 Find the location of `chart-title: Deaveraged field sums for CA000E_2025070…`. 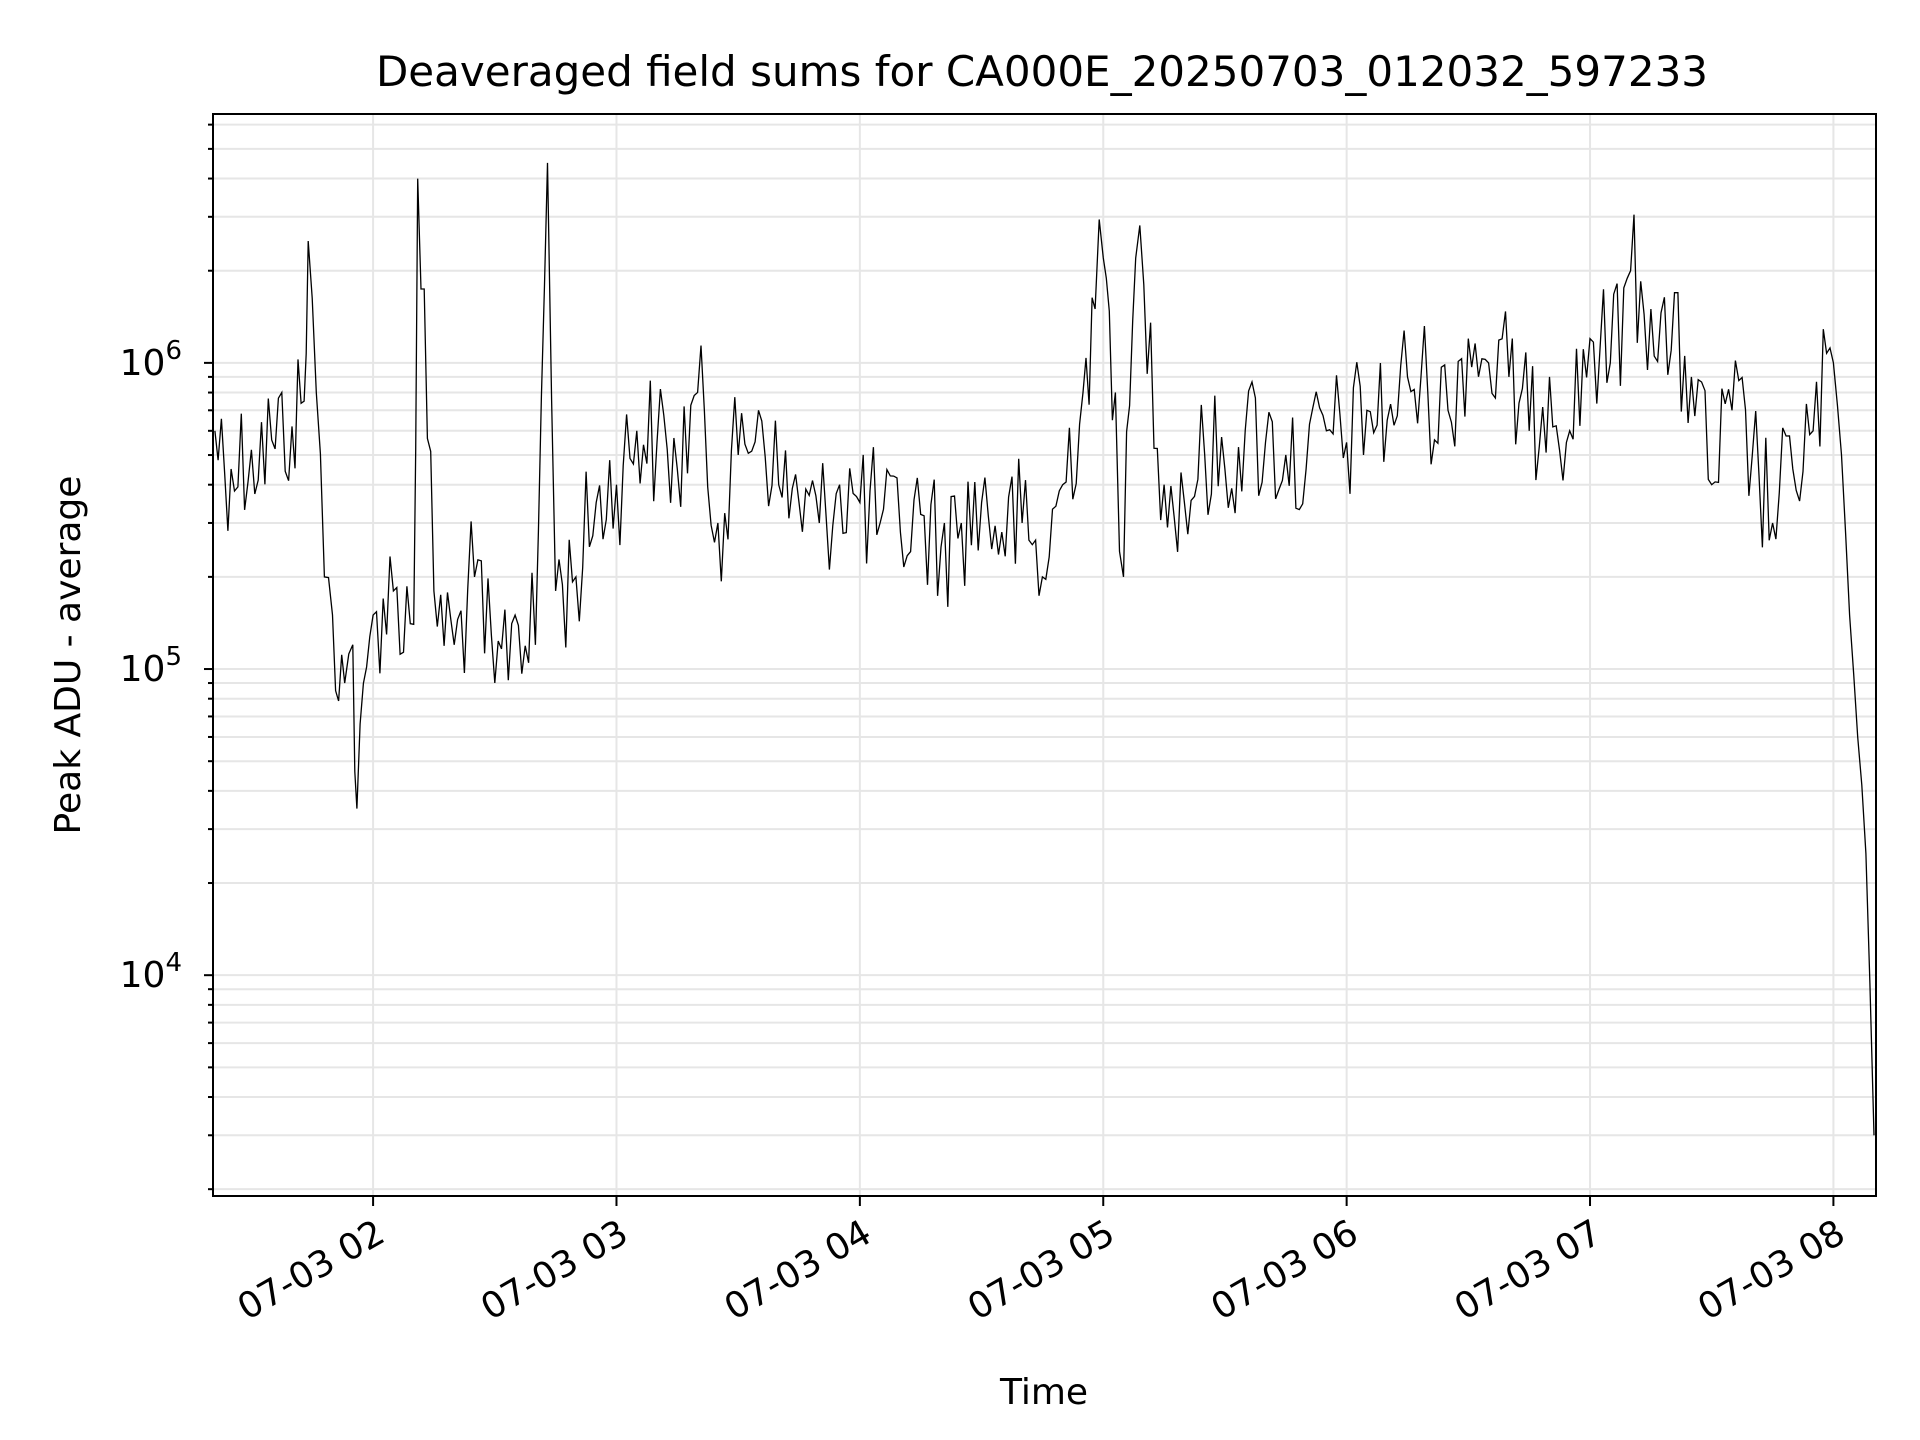

chart-title: Deaveraged field sums for CA000E_2025070… is located at coordinates (1042, 71).